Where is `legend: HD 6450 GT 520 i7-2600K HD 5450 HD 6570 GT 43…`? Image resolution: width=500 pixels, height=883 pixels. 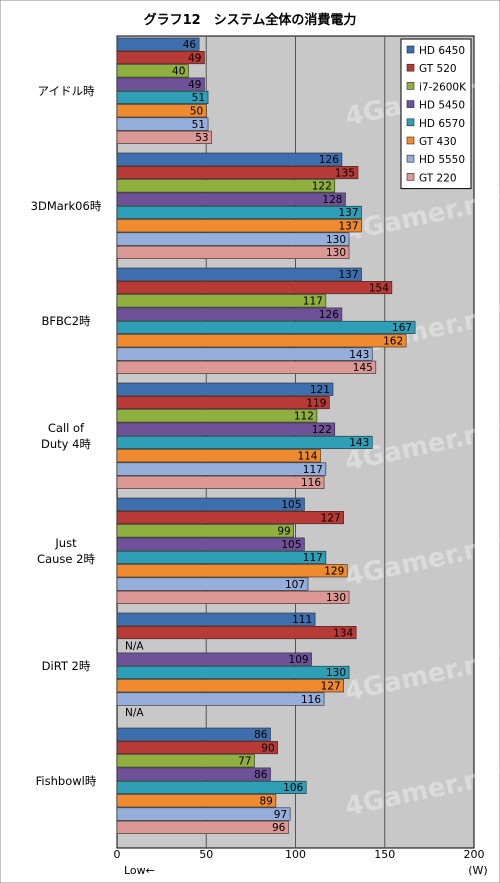 legend: HD 6450 GT 520 i7-2600K HD 5450 HD 6570 GT 43… is located at coordinates (436, 114).